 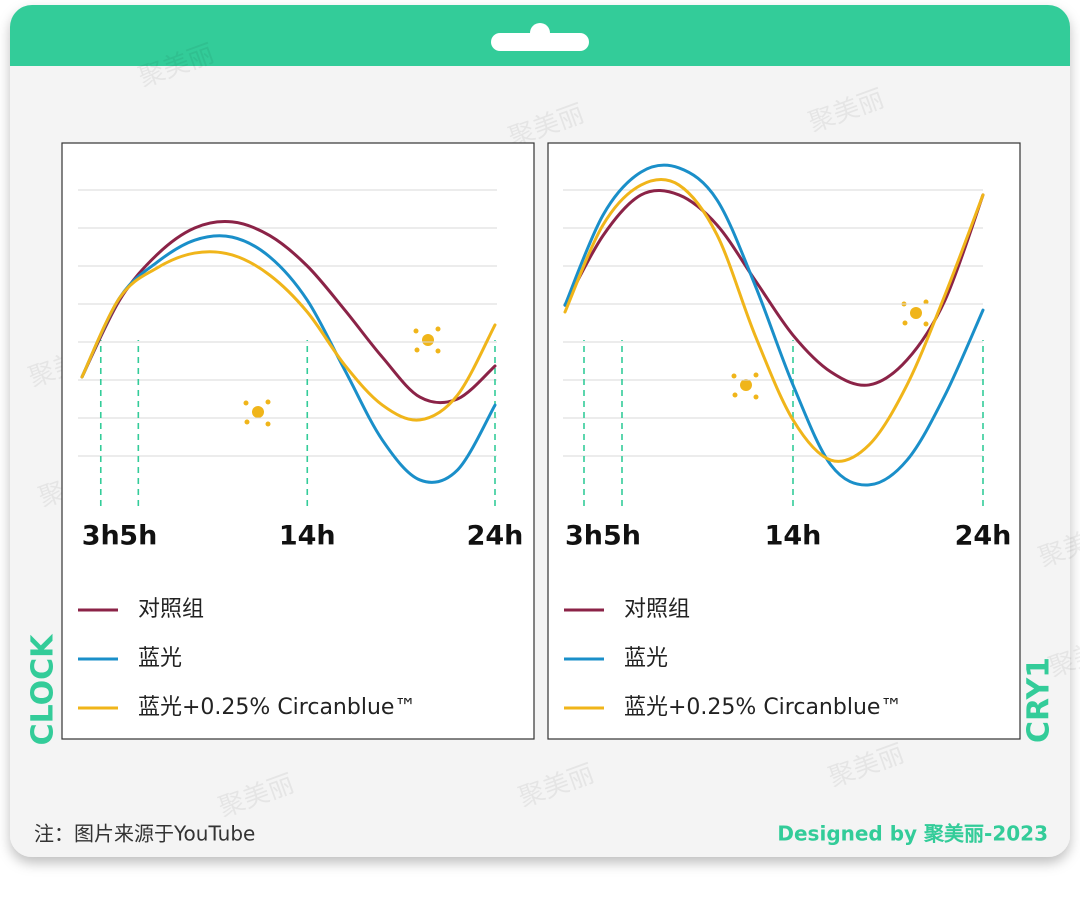 What do you see at coordinates (1039, 700) in the screenshot?
I see `side-label: CRY1` at bounding box center [1039, 700].